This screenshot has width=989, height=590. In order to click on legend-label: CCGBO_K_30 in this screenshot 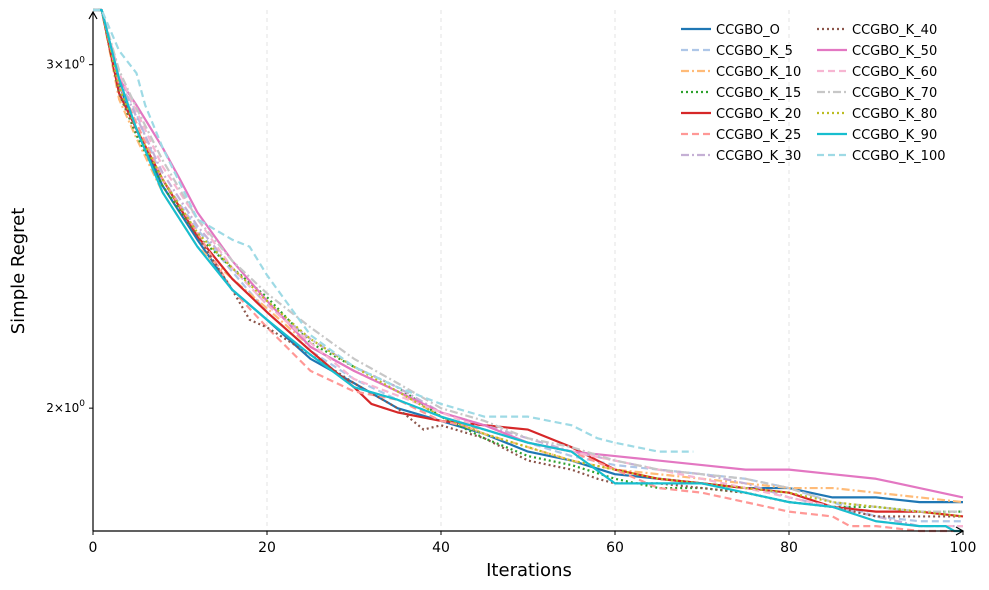, I will do `click(758, 156)`.